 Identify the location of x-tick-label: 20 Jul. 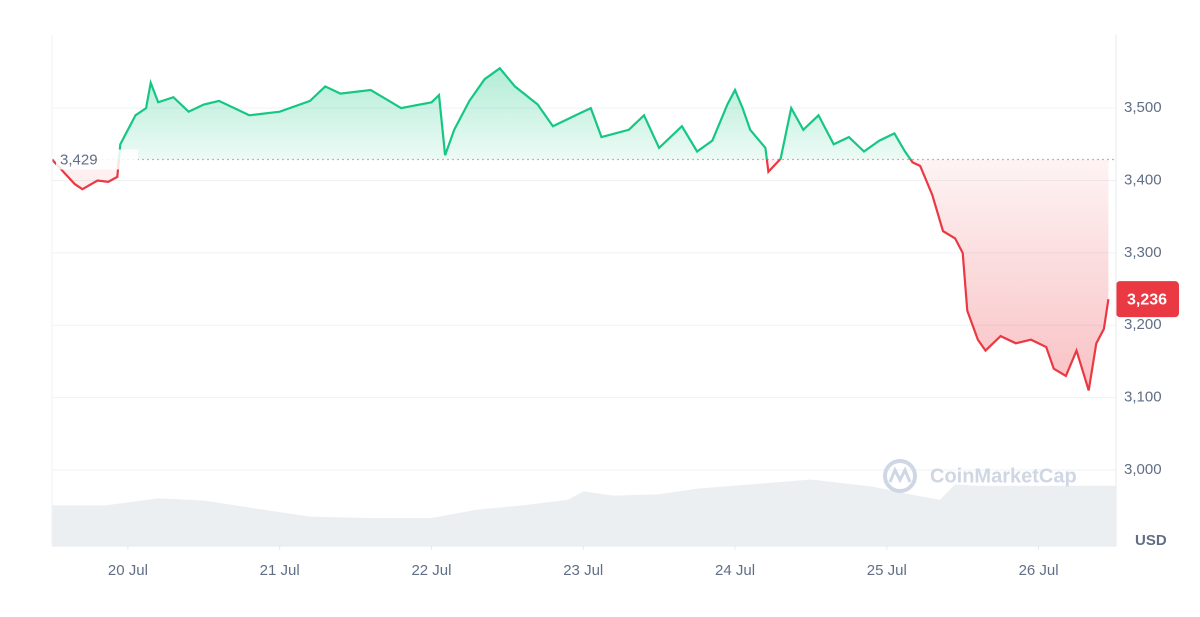
(128, 570).